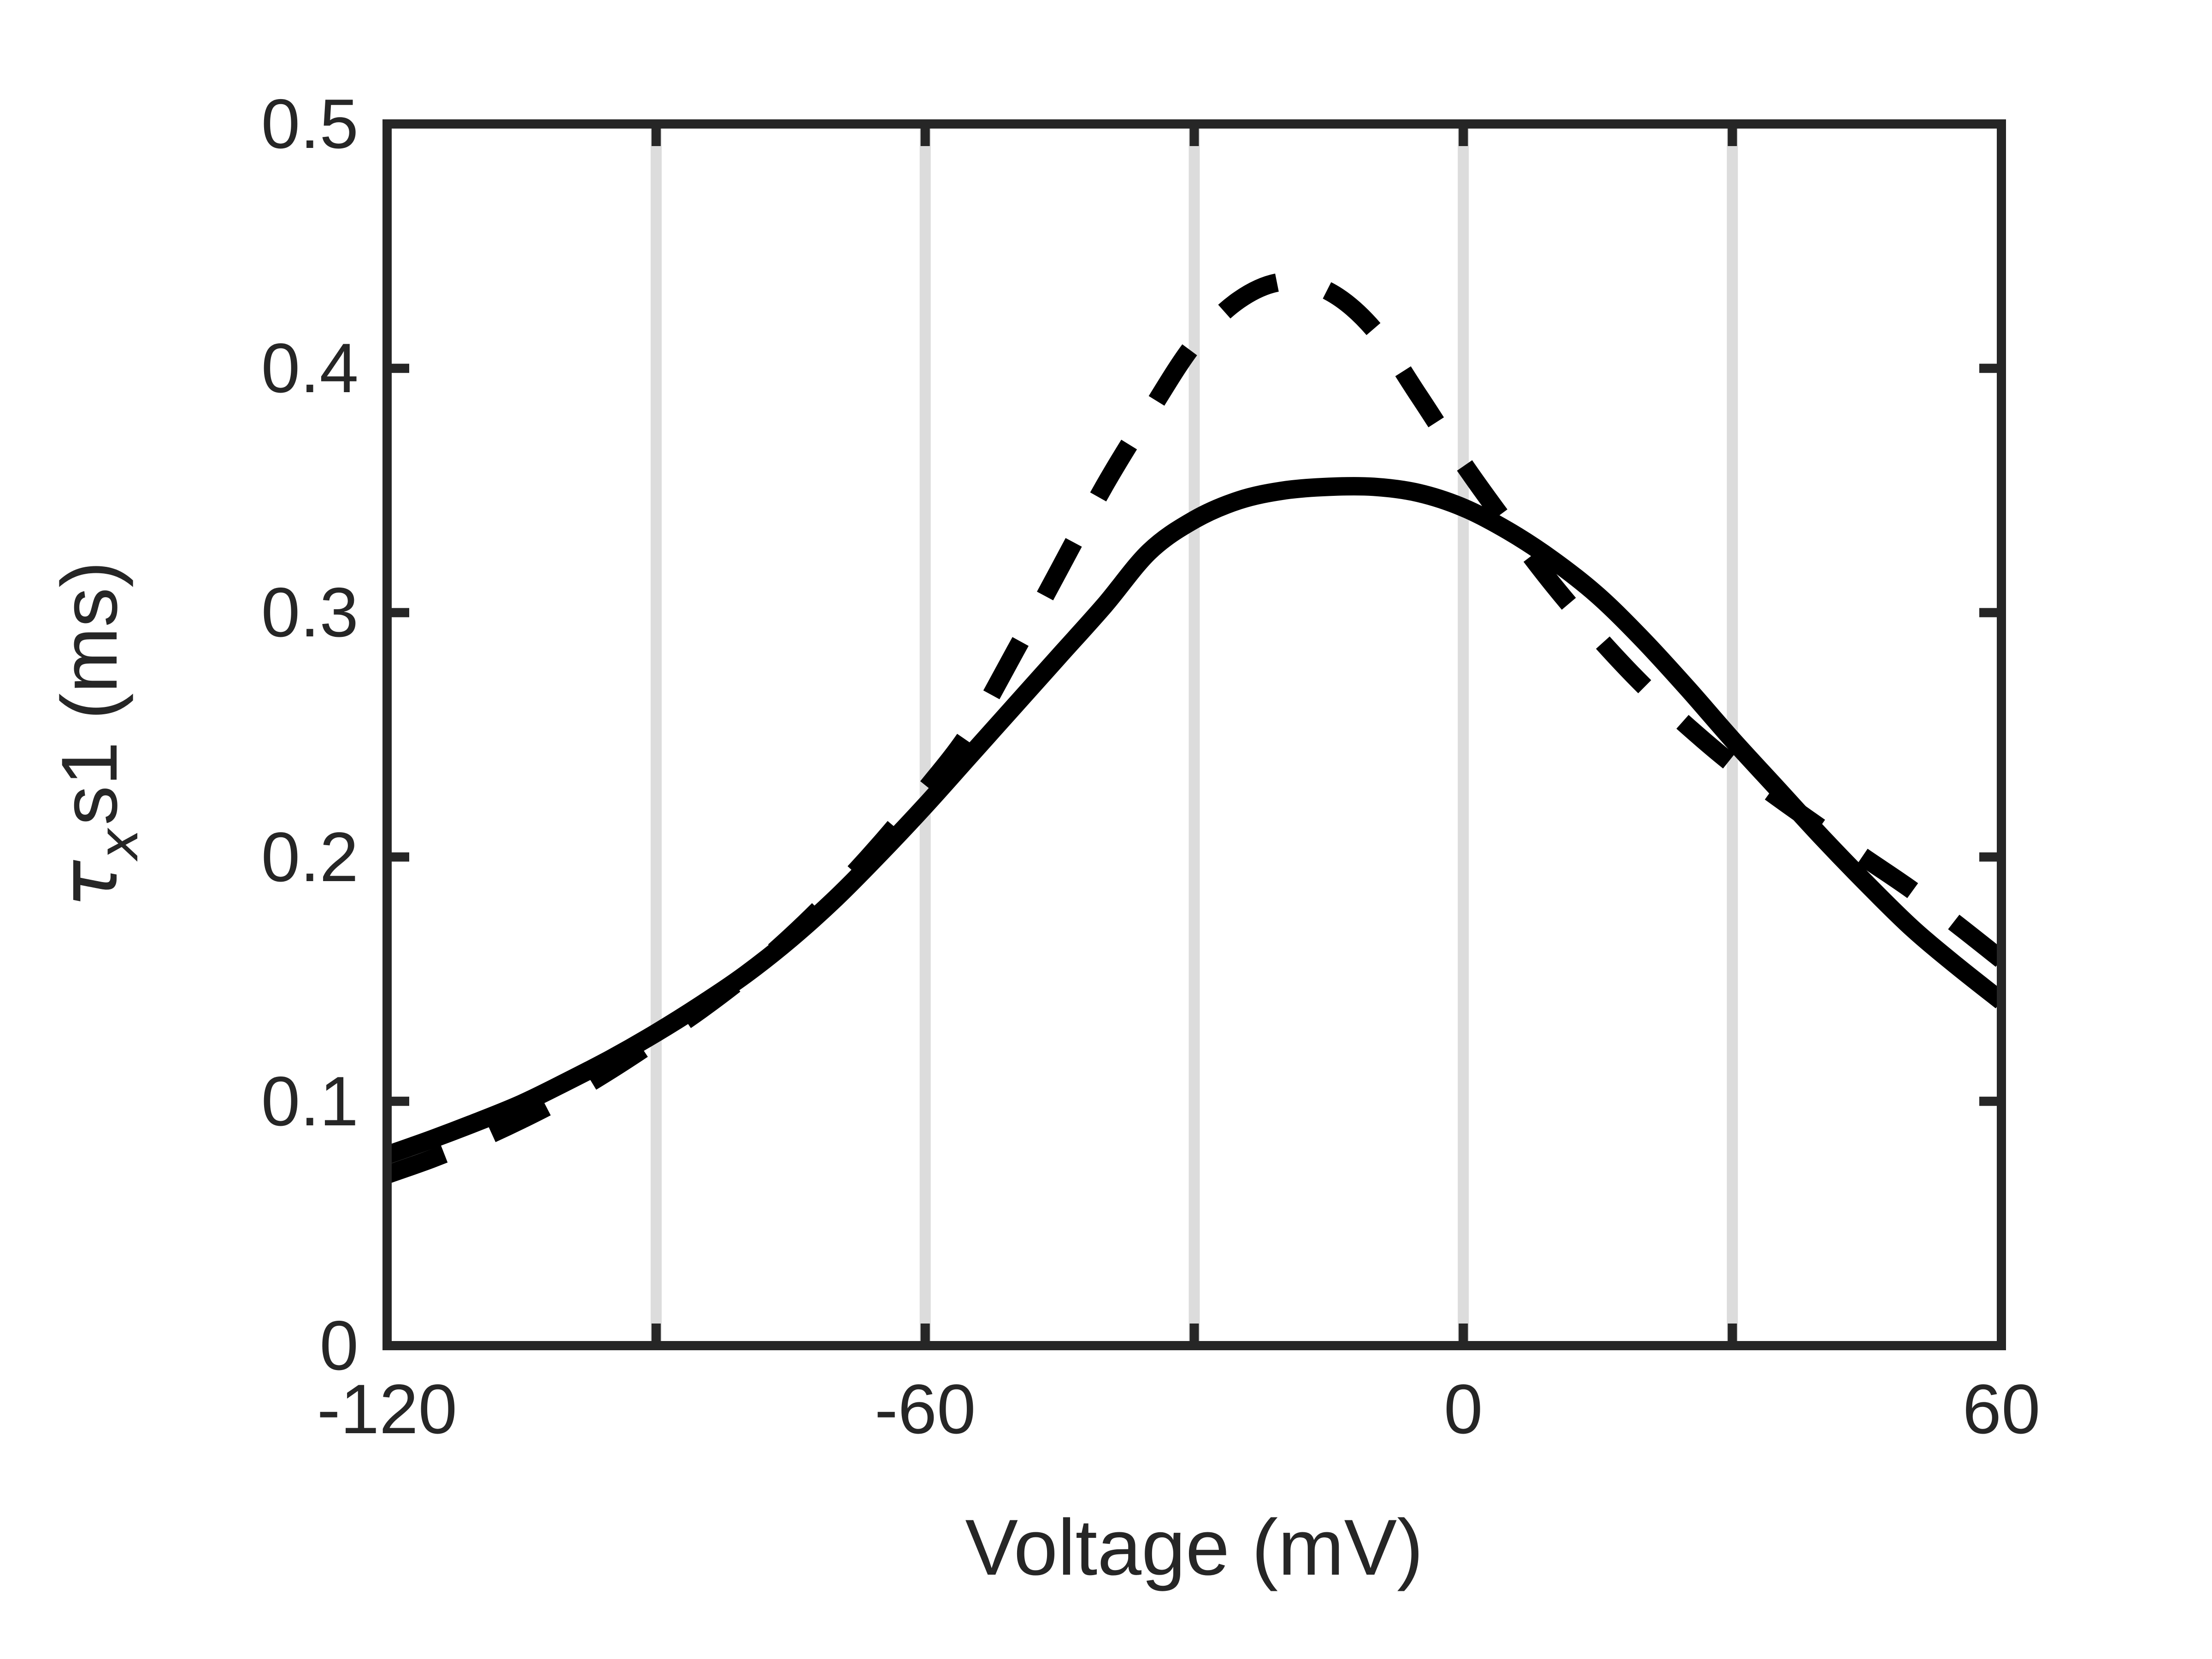  I want to click on ylabel-tau-symbol: τ, so click(89, 884).